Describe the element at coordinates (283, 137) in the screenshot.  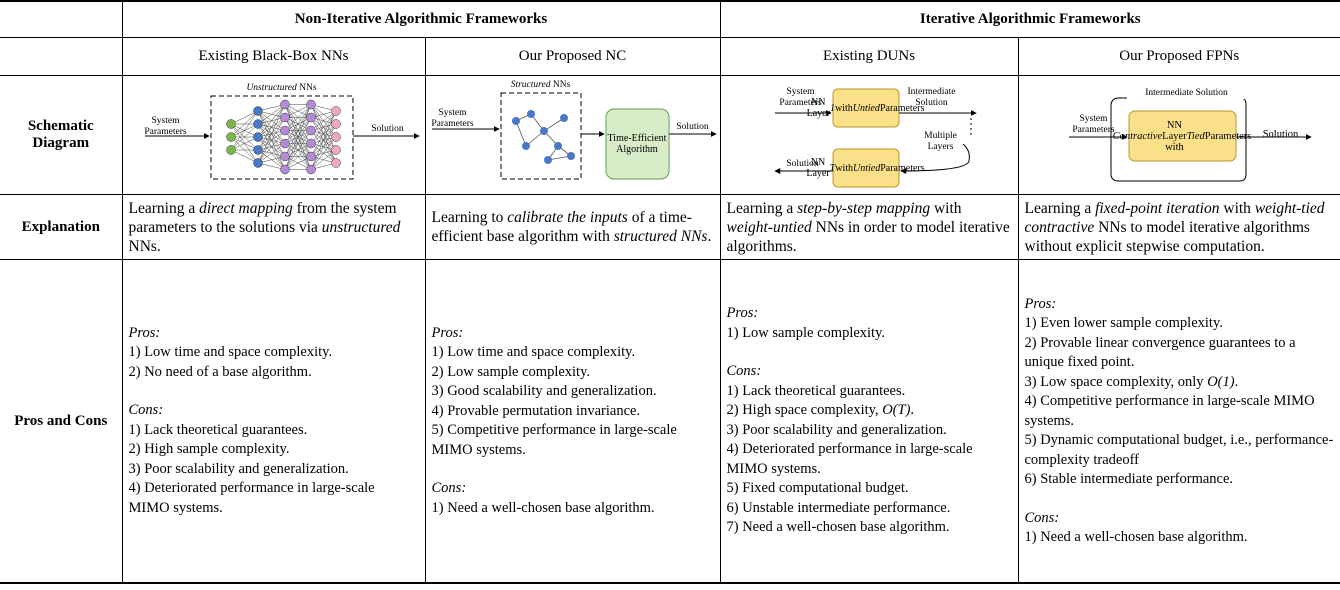
I see `network` at that location.